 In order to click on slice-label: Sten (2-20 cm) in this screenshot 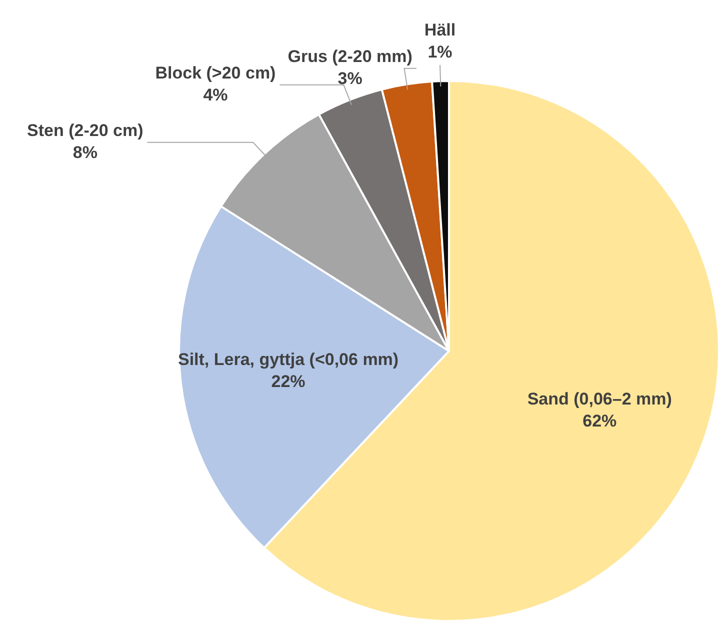, I will do `click(85, 130)`.